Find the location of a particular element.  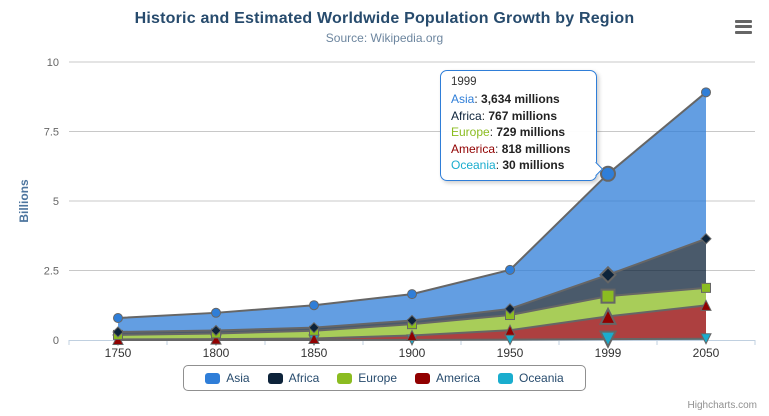

x-axis-label: 1900 is located at coordinates (412, 353).